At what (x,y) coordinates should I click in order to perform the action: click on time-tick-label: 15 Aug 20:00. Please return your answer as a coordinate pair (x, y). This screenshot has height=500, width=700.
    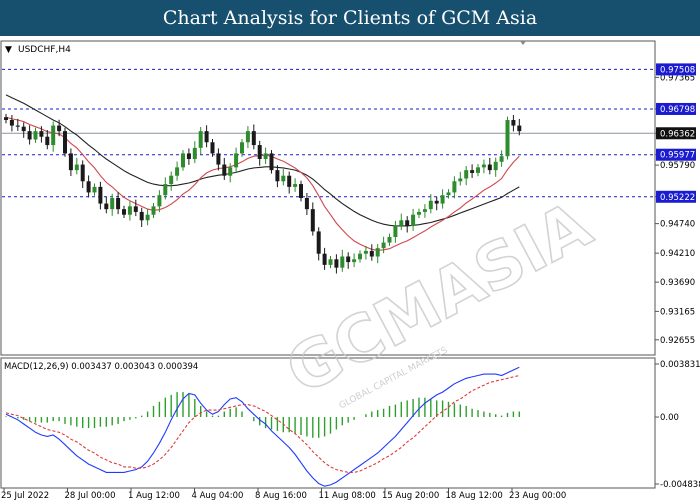
    Looking at the image, I should click on (410, 495).